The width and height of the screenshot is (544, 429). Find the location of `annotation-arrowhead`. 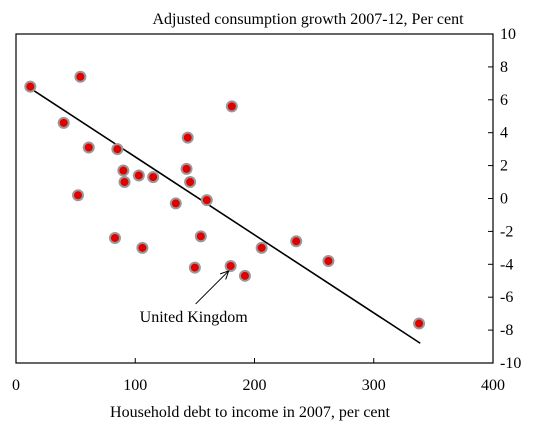

annotation-arrowhead is located at coordinates (224, 275).